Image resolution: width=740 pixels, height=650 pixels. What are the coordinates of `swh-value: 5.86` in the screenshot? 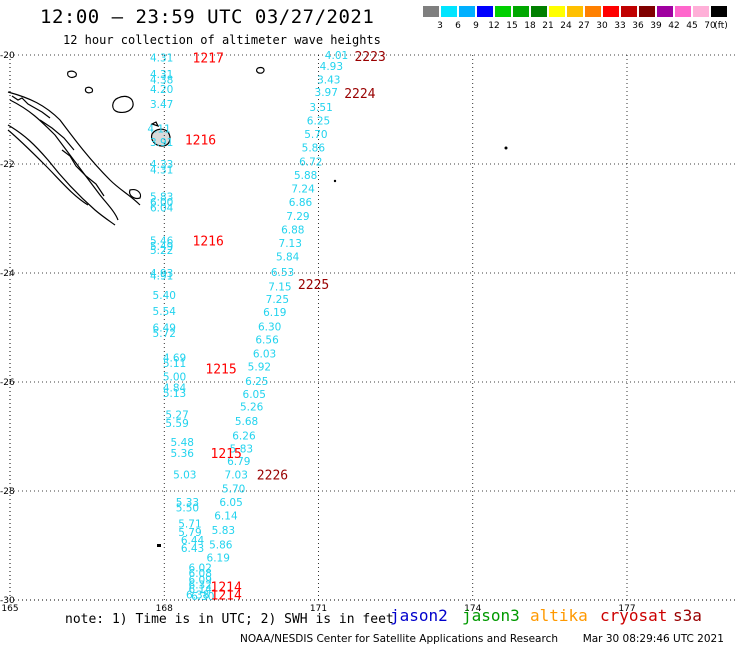 It's located at (221, 545).